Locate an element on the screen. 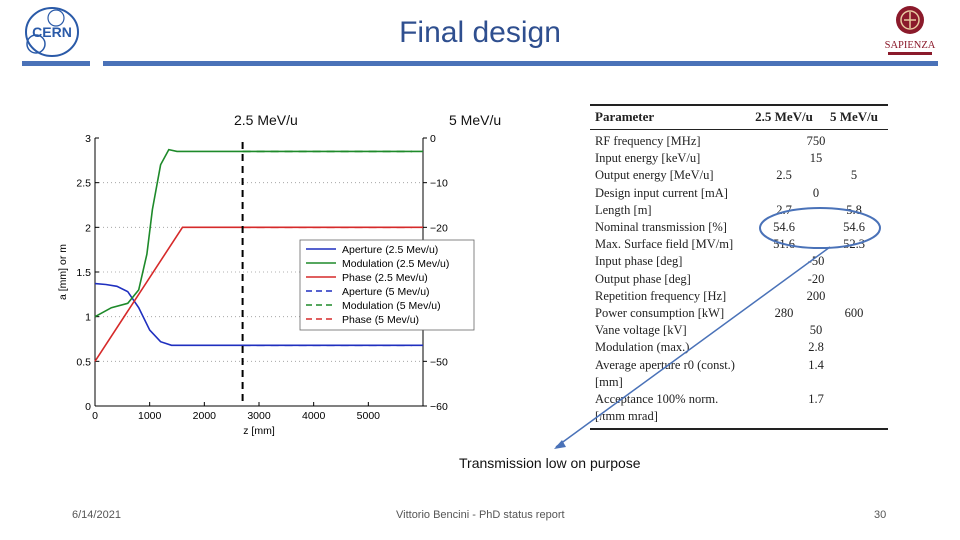 The image size is (960, 540). legend-entry: Modulation (5 Mev/u) is located at coordinates (391, 306).